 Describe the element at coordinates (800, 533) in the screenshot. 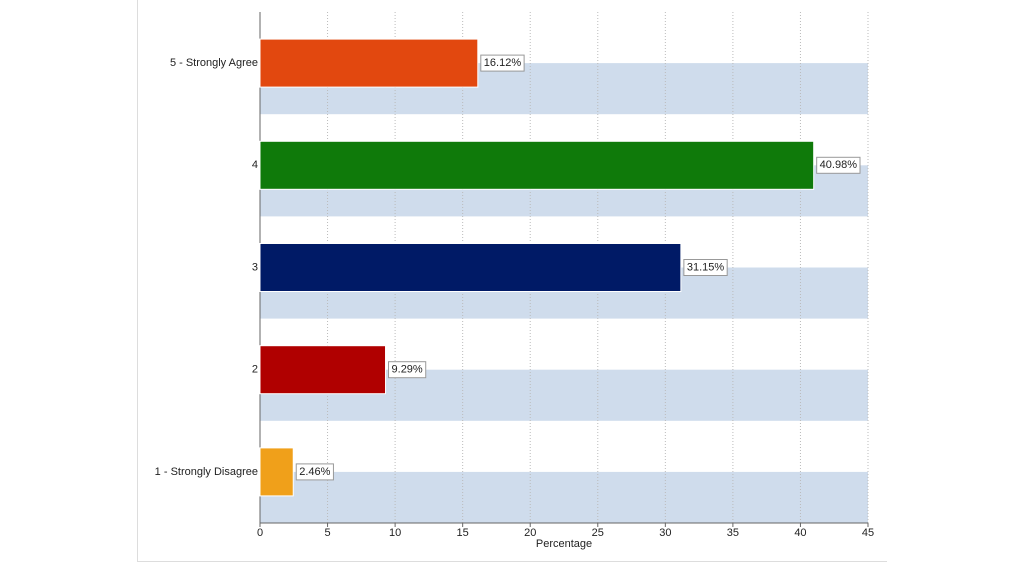

I see `x-tick-label: 40` at that location.